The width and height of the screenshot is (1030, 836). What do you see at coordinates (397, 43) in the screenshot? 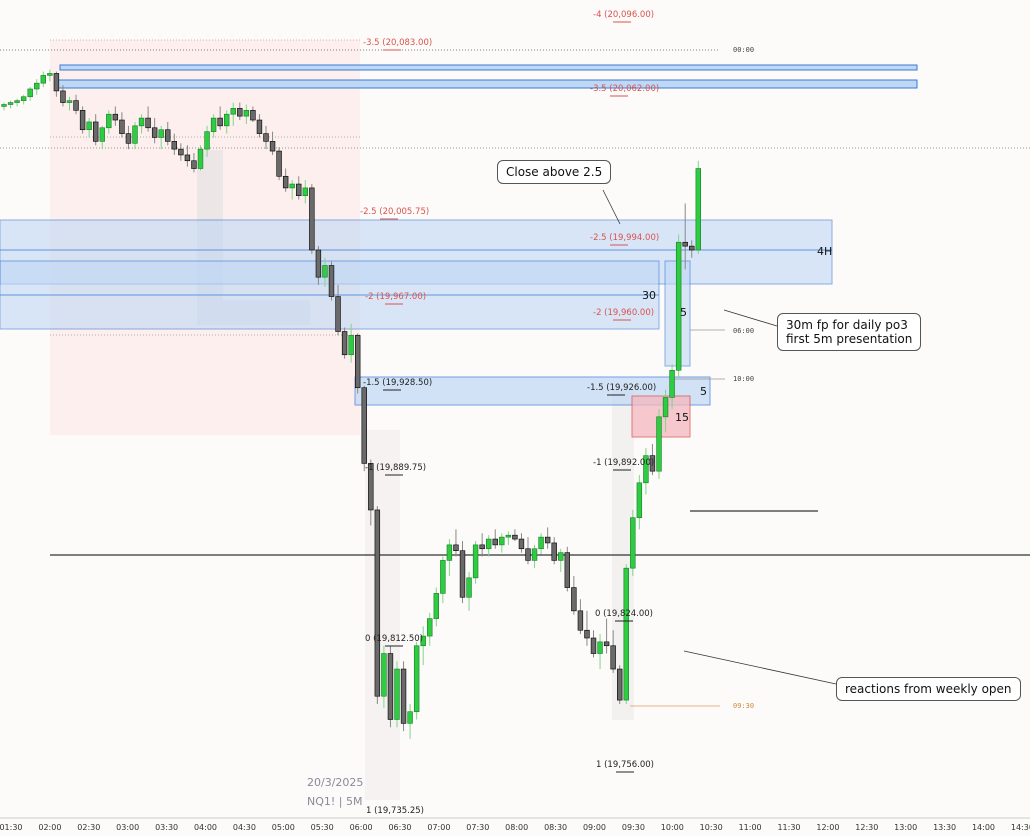
I see `level-label: -3.5 (20,083.00)` at bounding box center [397, 43].